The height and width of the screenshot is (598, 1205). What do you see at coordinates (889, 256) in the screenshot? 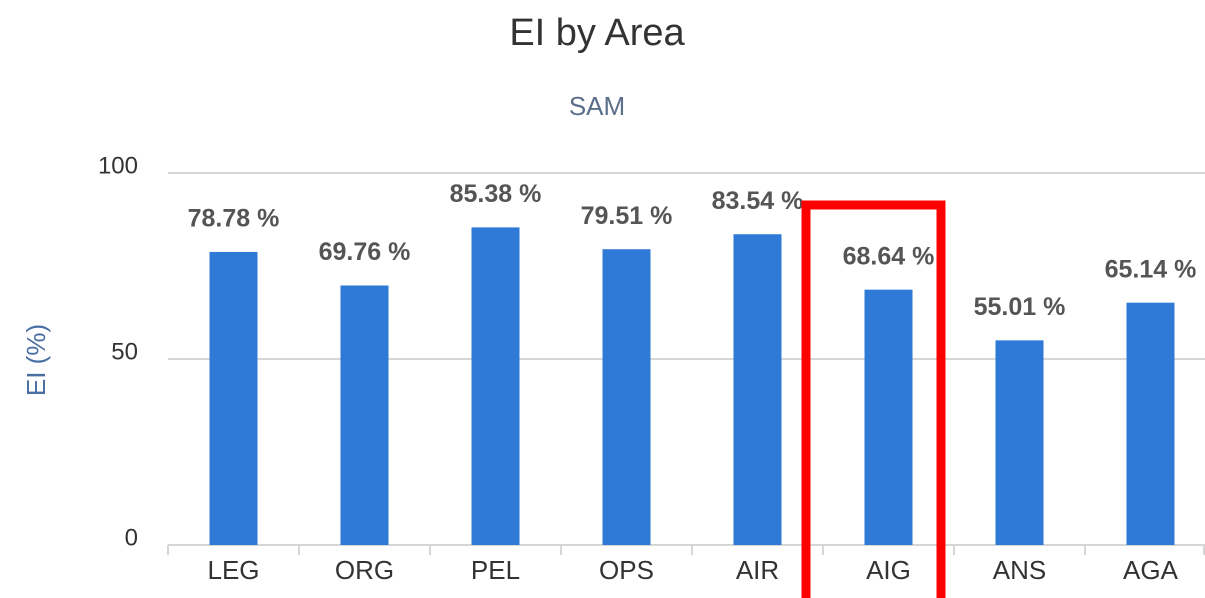
I see `data-label: 68.64 %` at bounding box center [889, 256].